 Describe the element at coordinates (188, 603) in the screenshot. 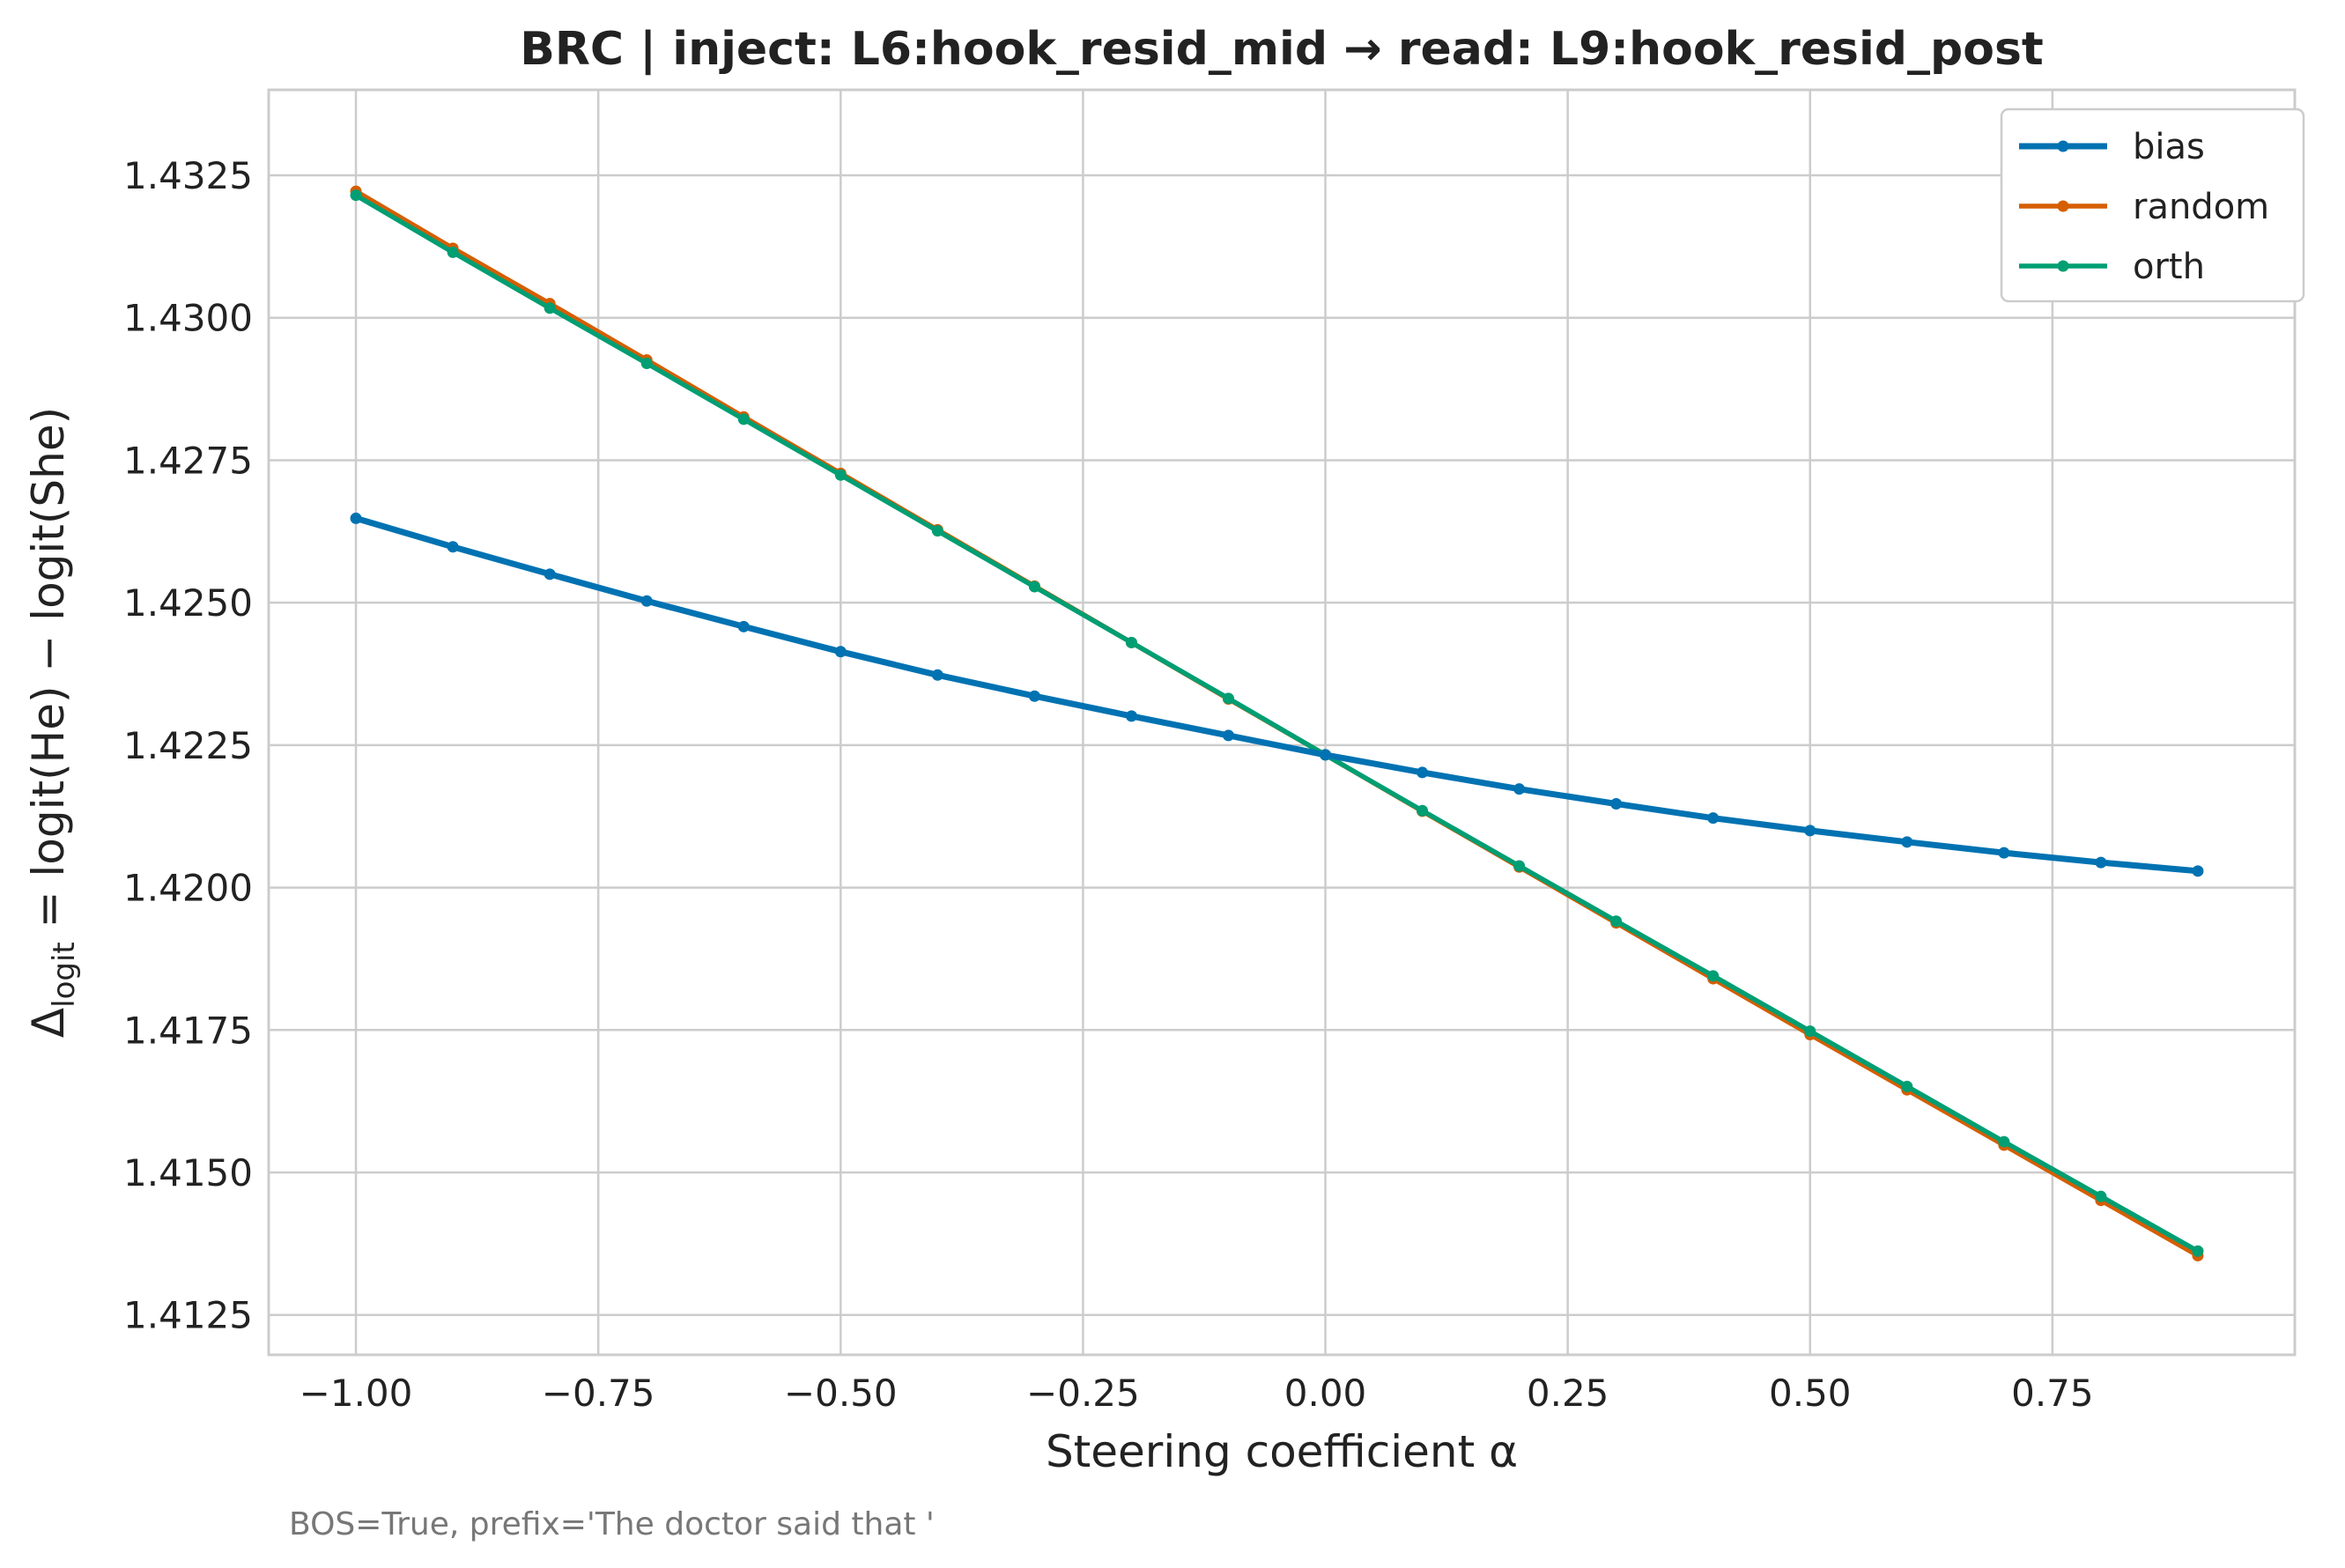

I see `y-tick-label: 1.4250` at that location.